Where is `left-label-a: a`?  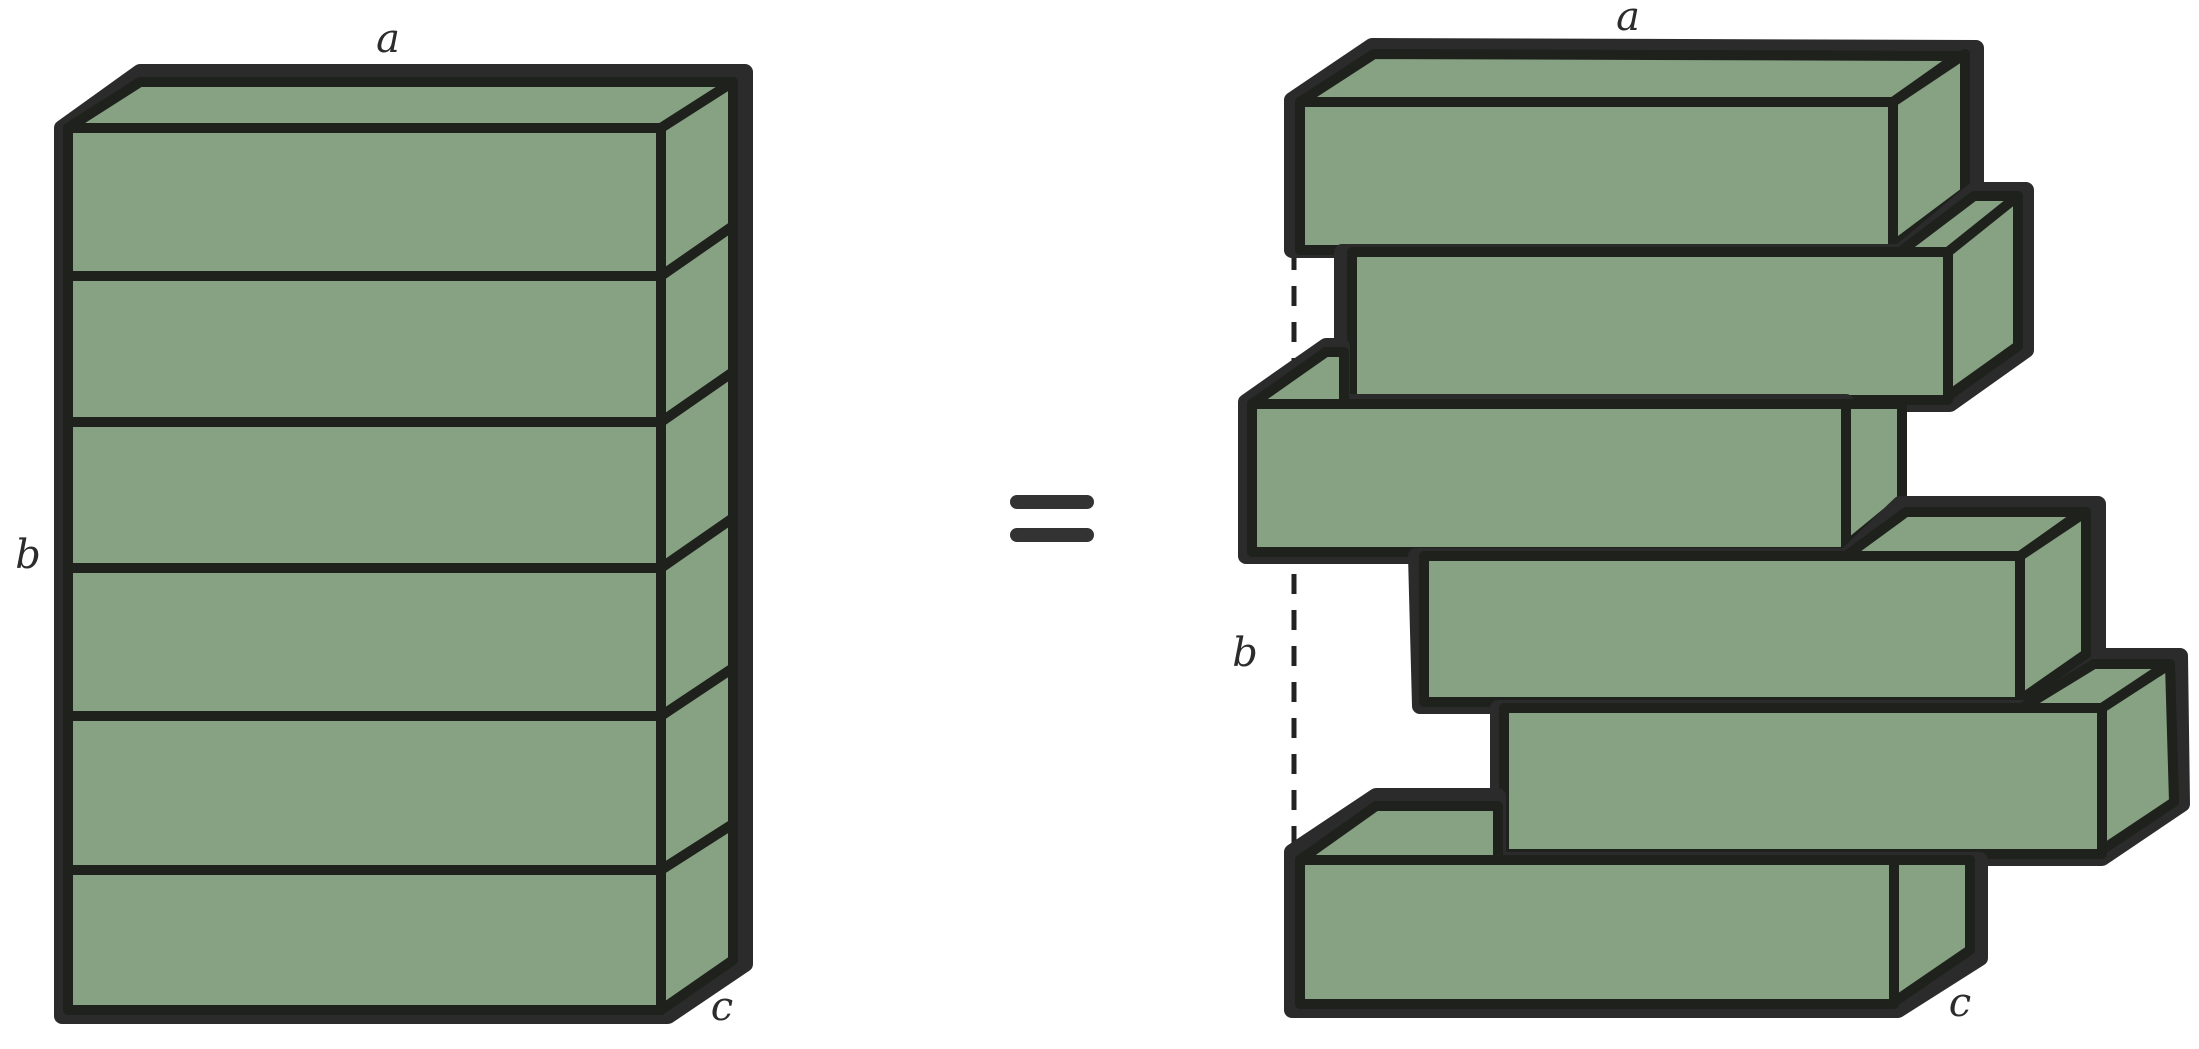
left-label-a: a is located at coordinates (388, 39).